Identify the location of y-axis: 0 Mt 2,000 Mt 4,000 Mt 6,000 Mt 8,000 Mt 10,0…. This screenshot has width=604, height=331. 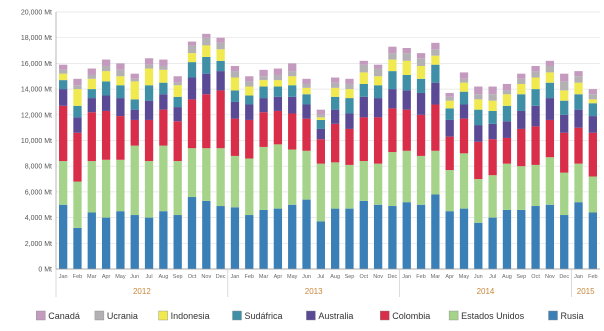
(39, 142).